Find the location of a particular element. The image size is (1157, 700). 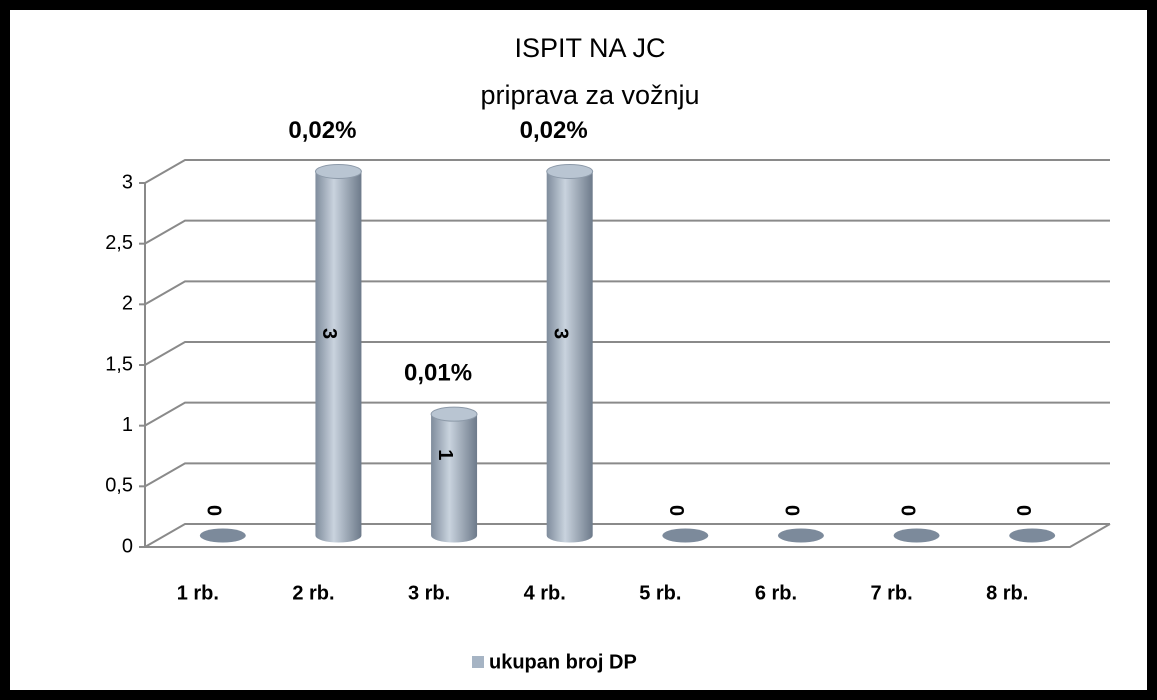

x-tick-label: 3 rb. is located at coordinates (429, 593).